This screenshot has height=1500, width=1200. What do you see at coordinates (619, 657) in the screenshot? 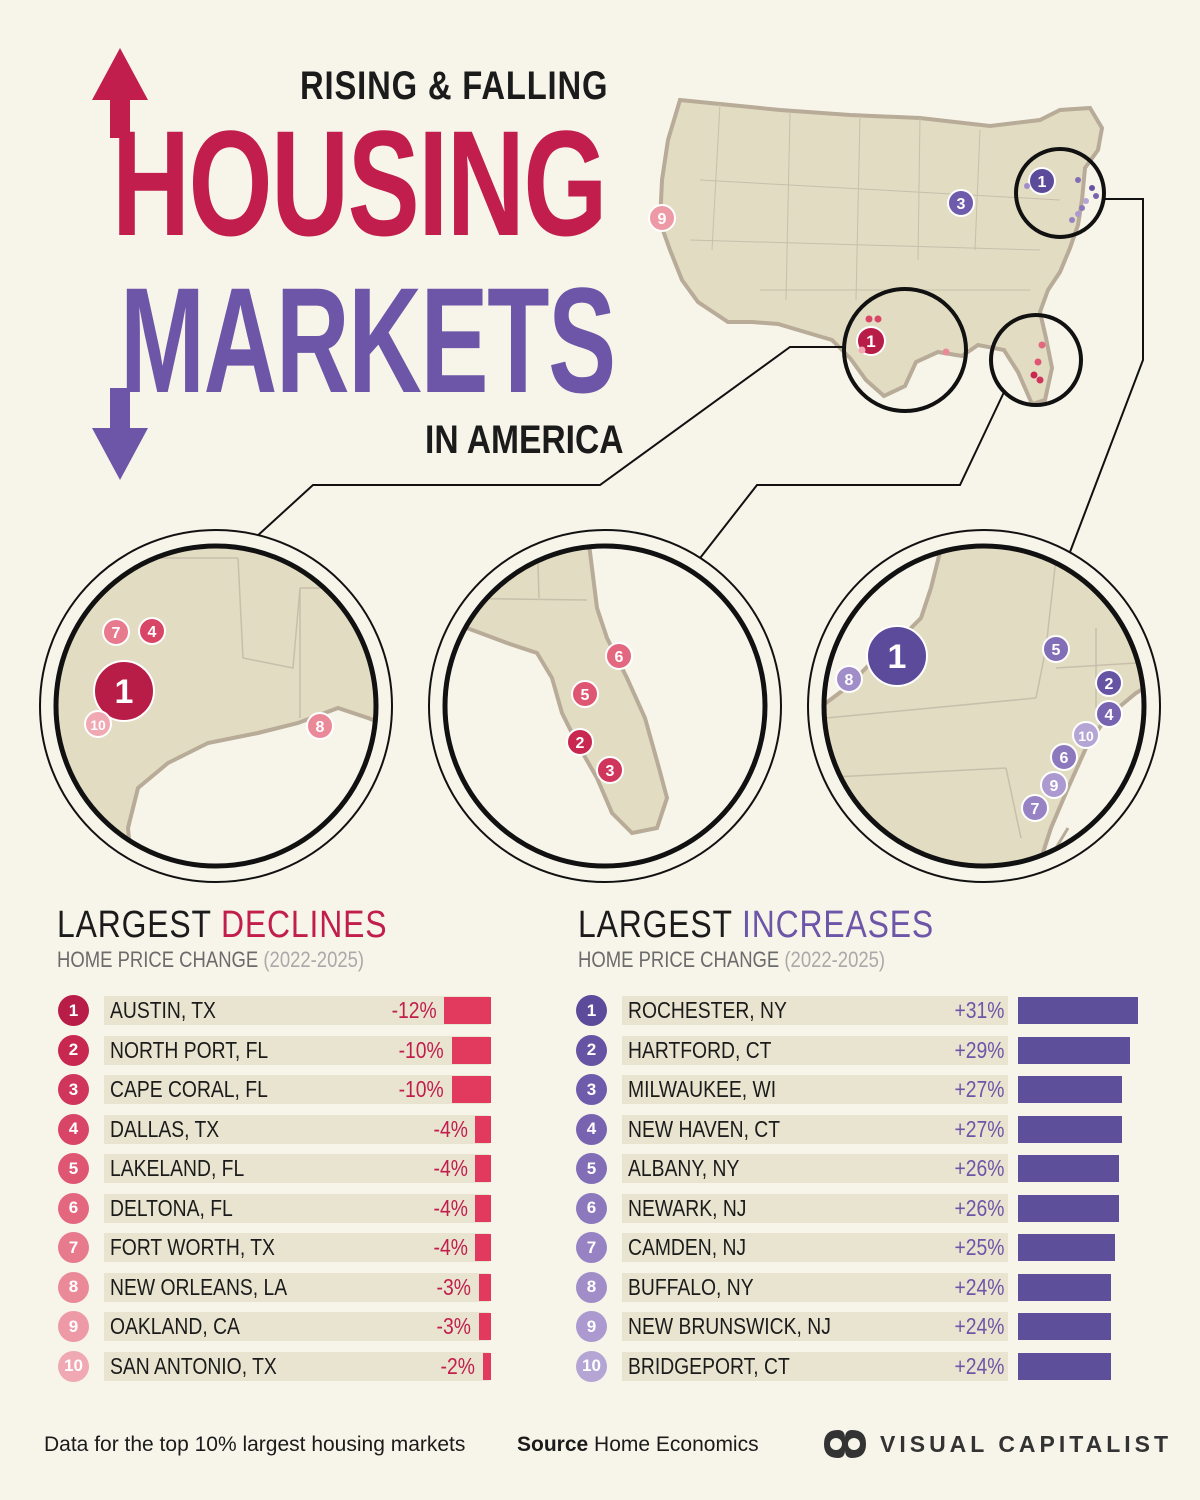
I see `fl-marker-6: 6` at bounding box center [619, 657].